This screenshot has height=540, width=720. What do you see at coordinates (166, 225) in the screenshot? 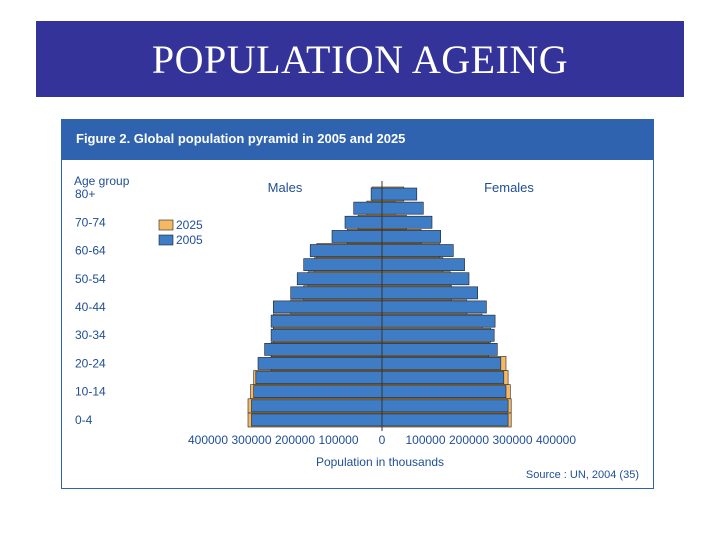
I see `legend-swatch-2025` at bounding box center [166, 225].